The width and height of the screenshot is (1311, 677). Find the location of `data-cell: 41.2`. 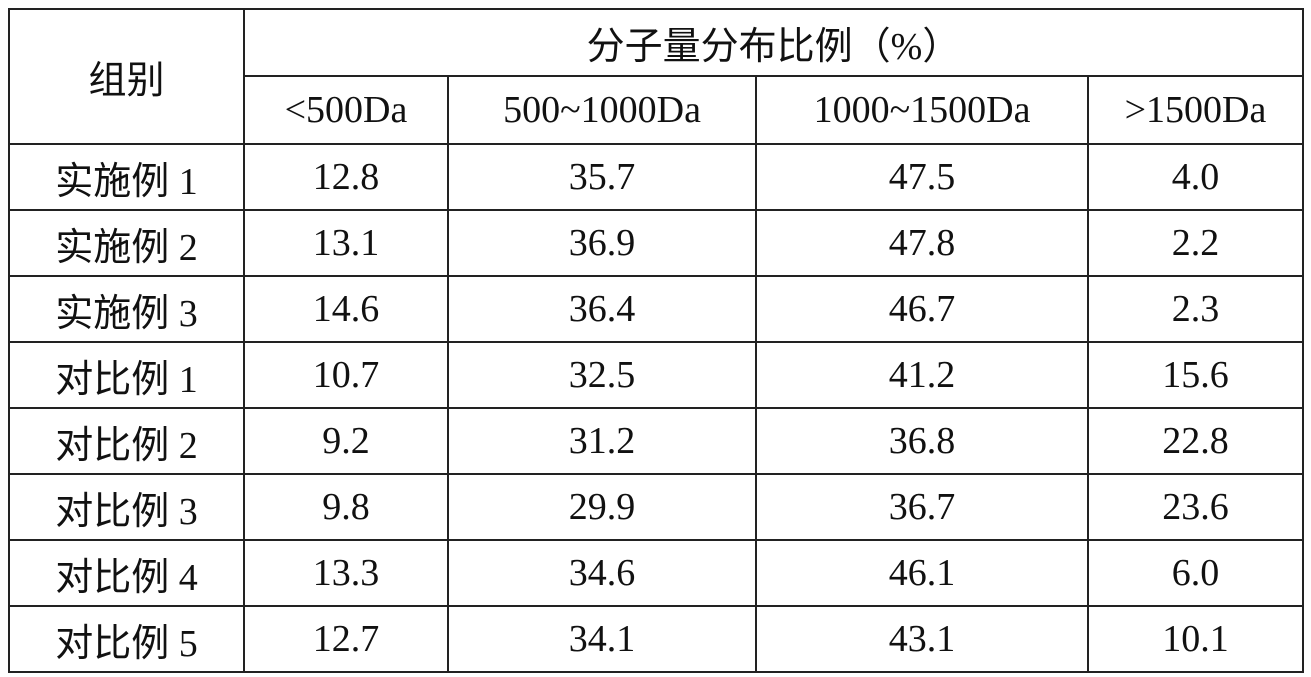

data-cell: 41.2 is located at coordinates (922, 375).